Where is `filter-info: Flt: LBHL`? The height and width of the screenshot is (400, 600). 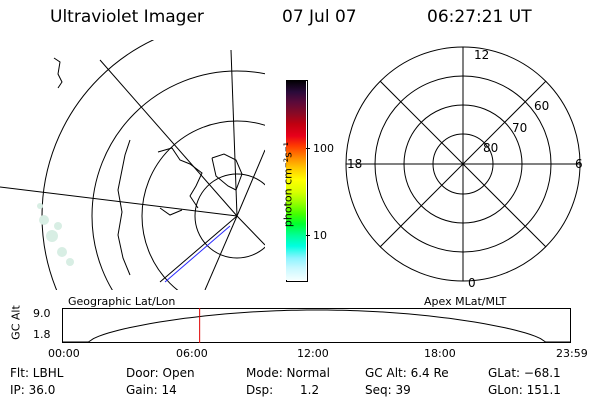
filter-info: Flt: LBHL is located at coordinates (37, 373).